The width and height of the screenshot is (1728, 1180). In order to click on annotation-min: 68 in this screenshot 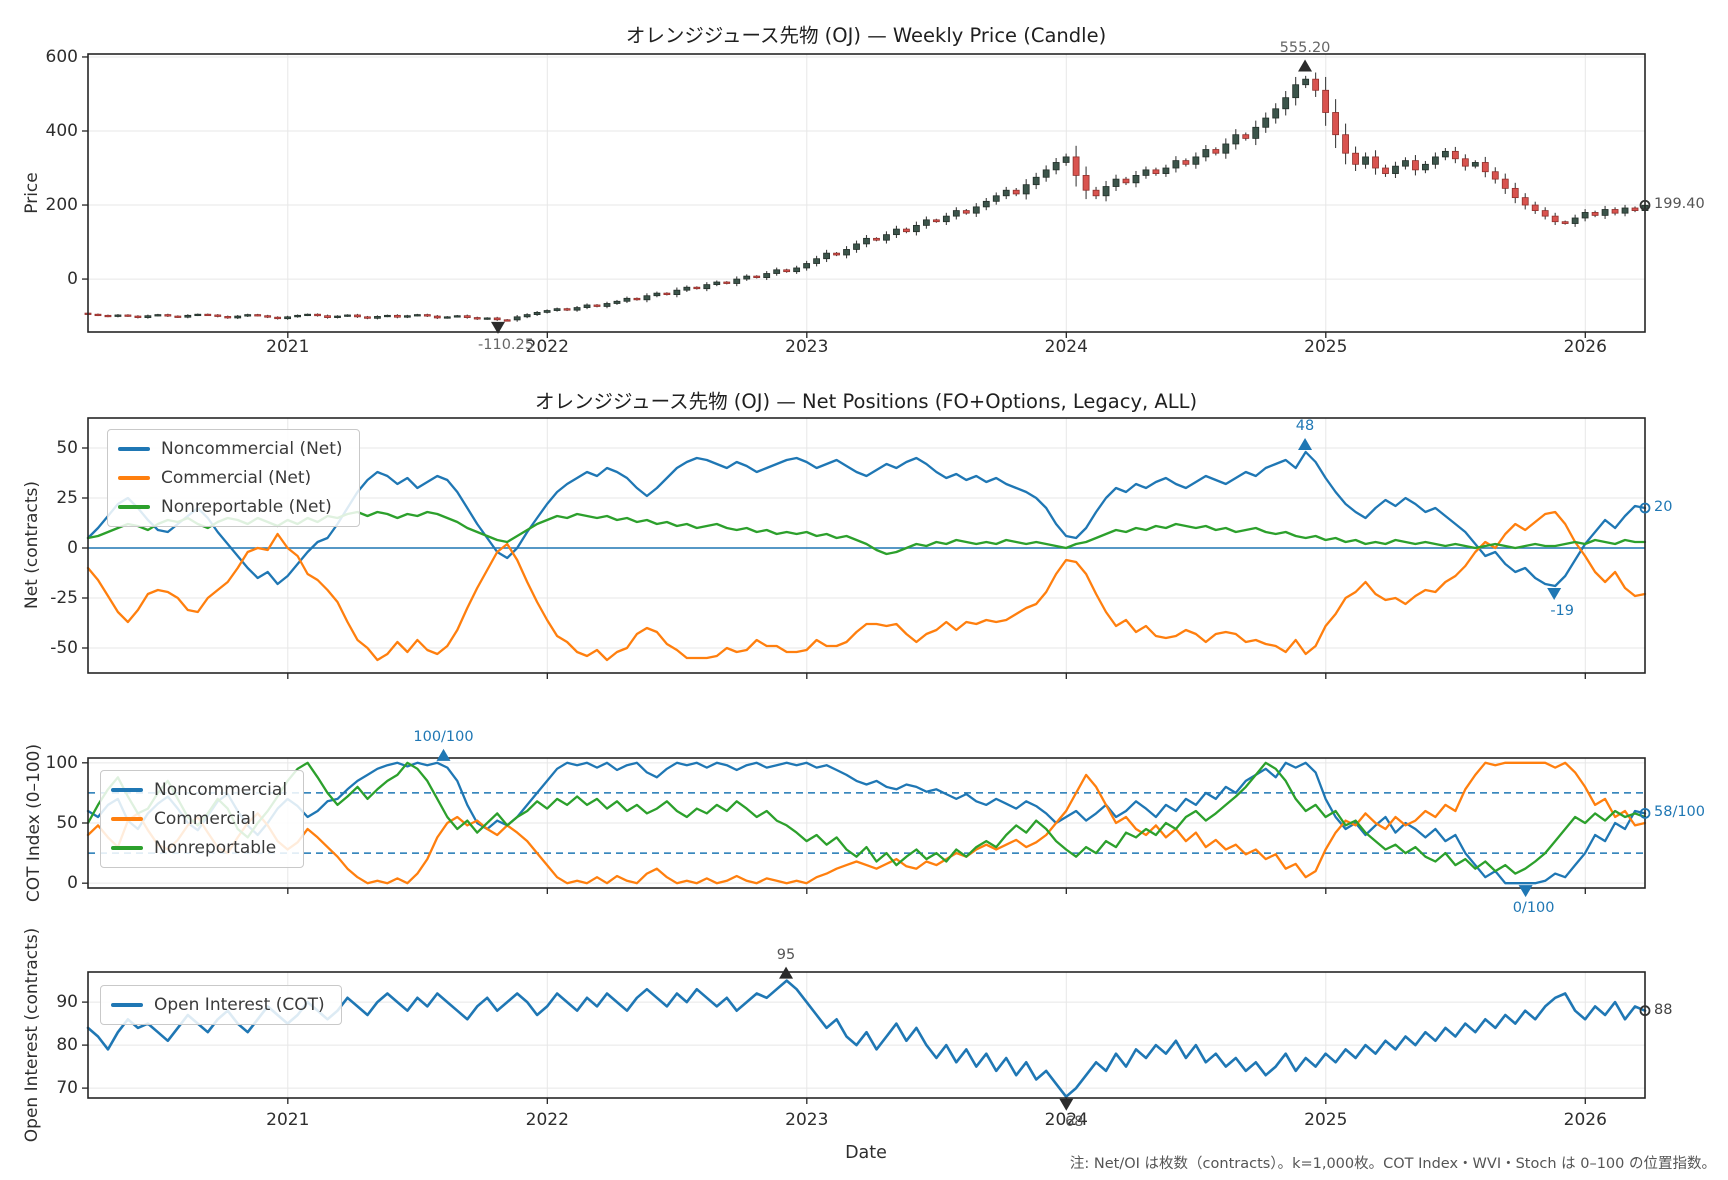, I will do `click(1074, 1121)`.